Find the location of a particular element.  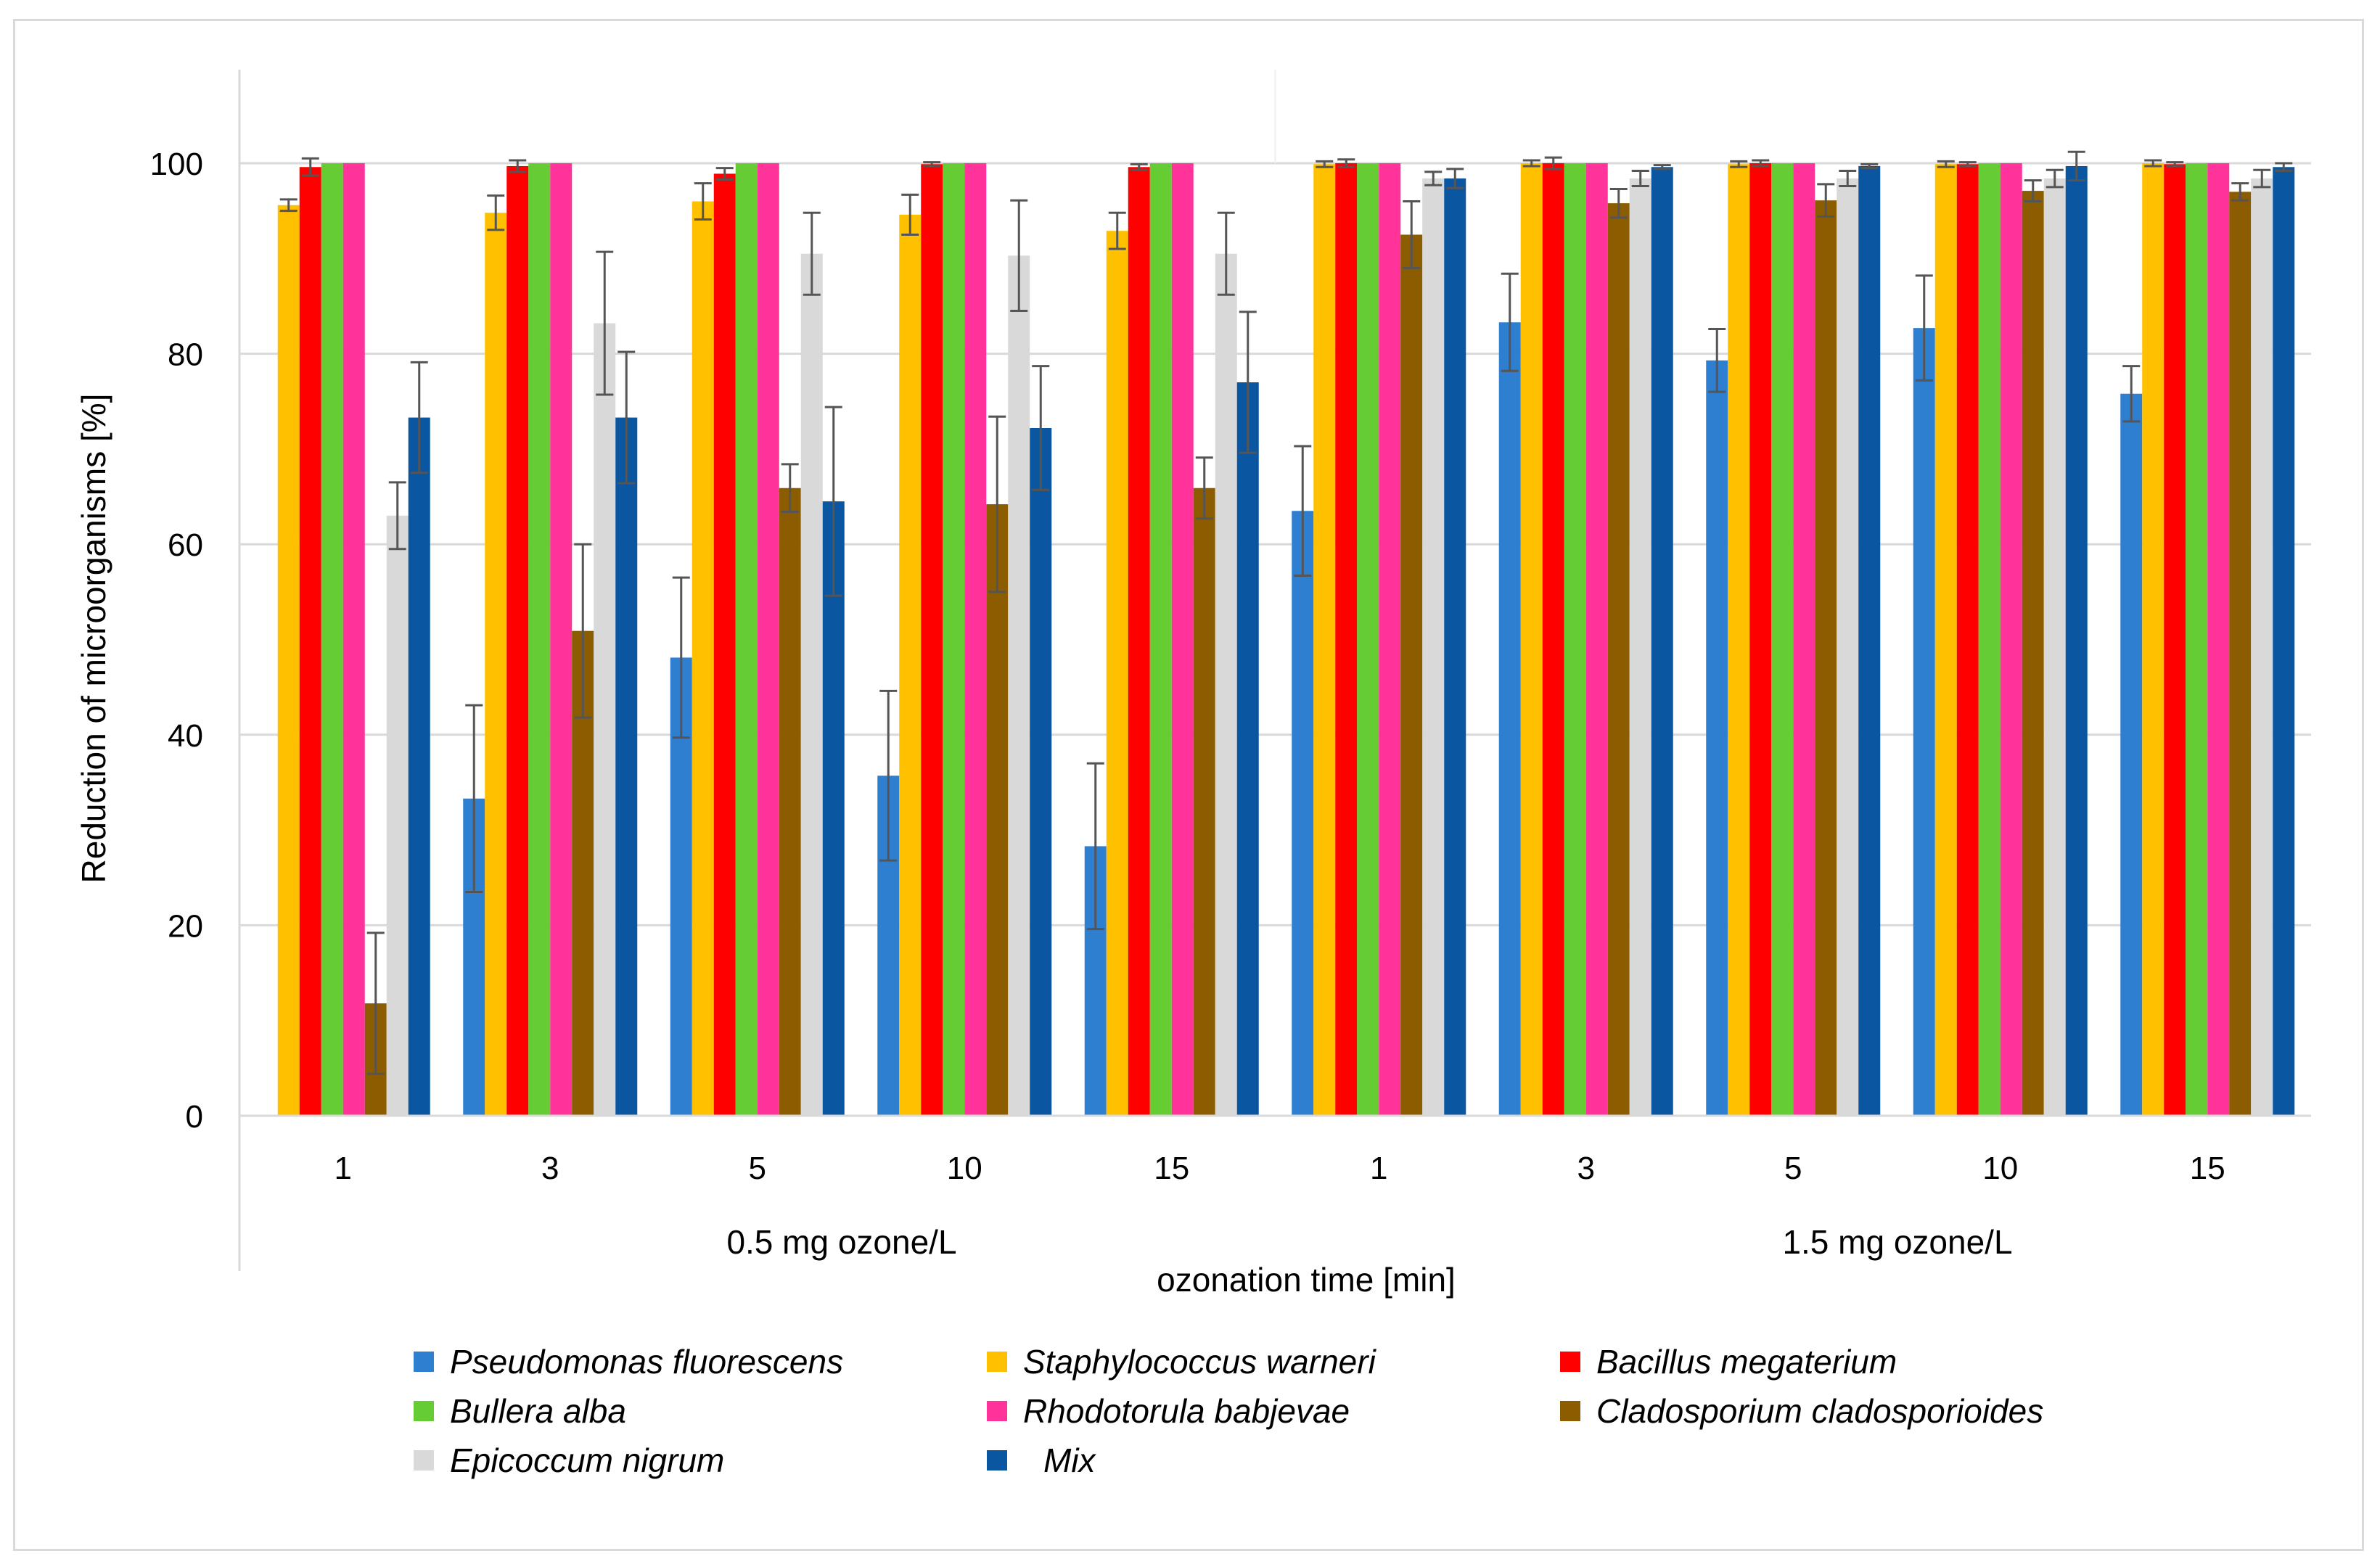

x-tick-label-3: 10 is located at coordinates (964, 1168).